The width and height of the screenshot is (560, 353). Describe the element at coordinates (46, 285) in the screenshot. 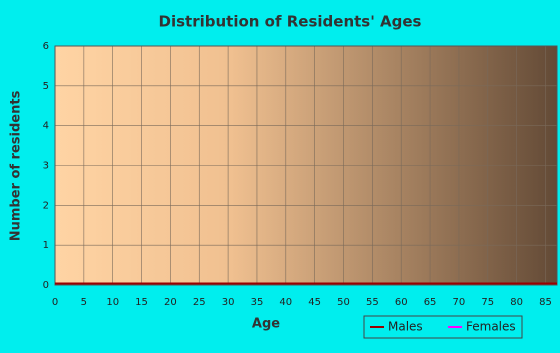

I see `y-tick-label: 0` at that location.